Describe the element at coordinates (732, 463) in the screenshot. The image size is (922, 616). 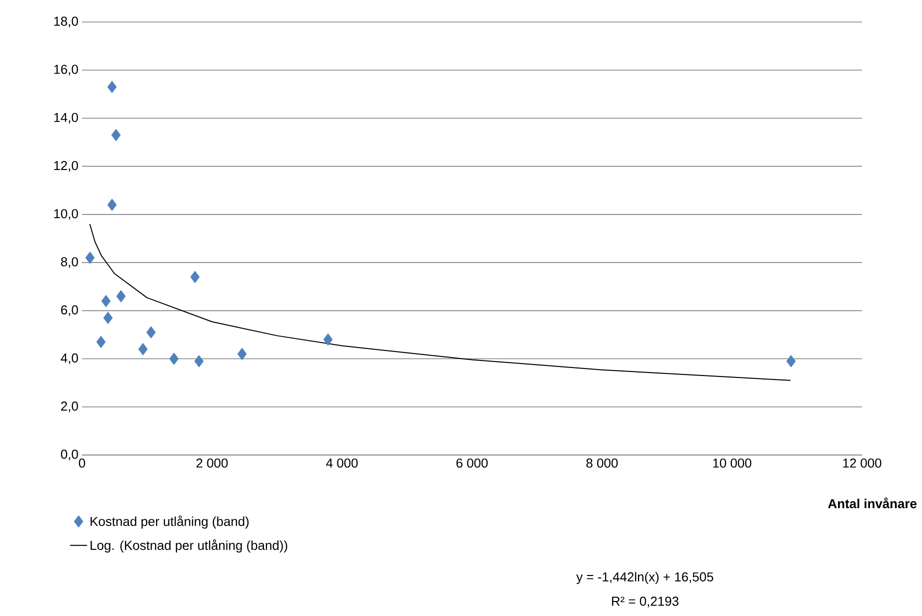
I see `x-tick-label: 10 000` at that location.